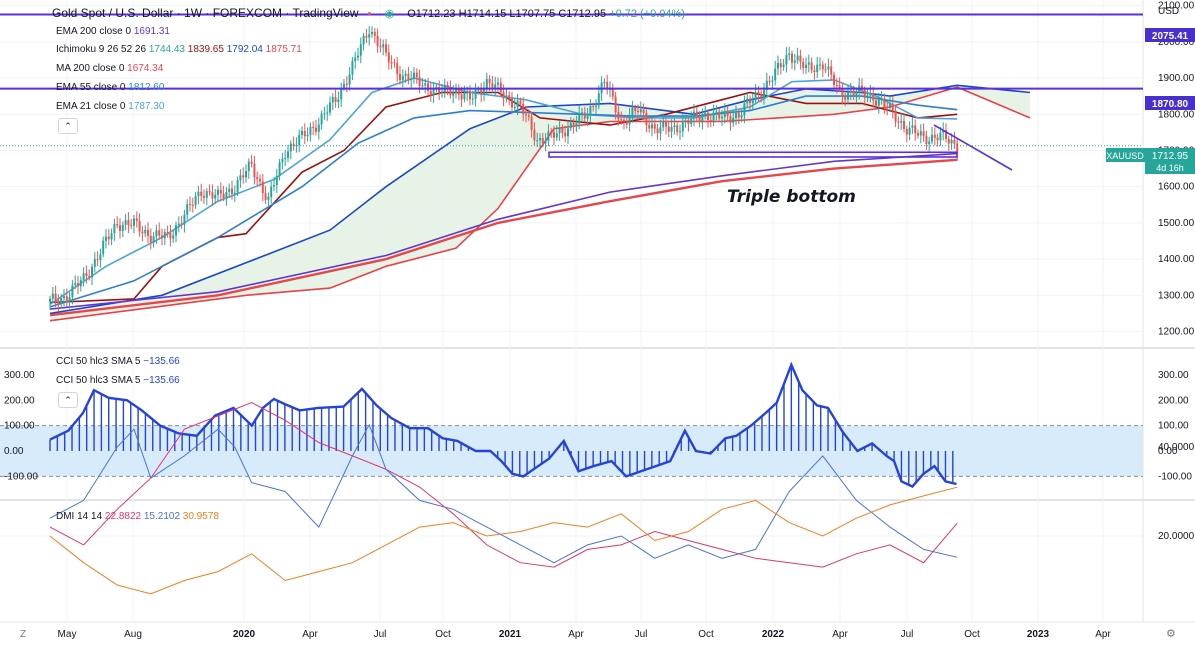 The width and height of the screenshot is (1195, 645). I want to click on flag-icon: ▪, so click(369, 14).